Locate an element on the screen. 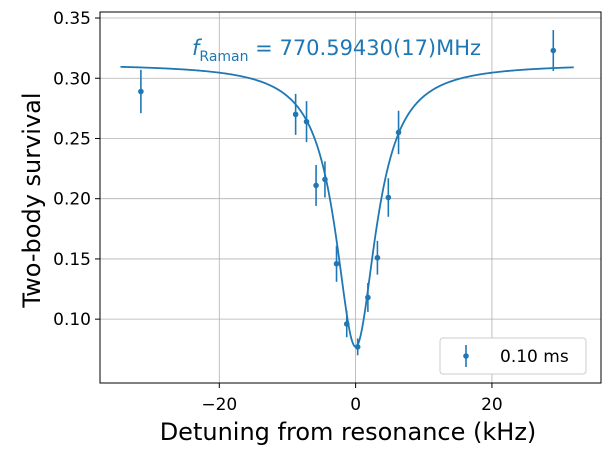 Image resolution: width=605 pixels, height=456 pixels. x-tick-label: 20 is located at coordinates (492, 405).